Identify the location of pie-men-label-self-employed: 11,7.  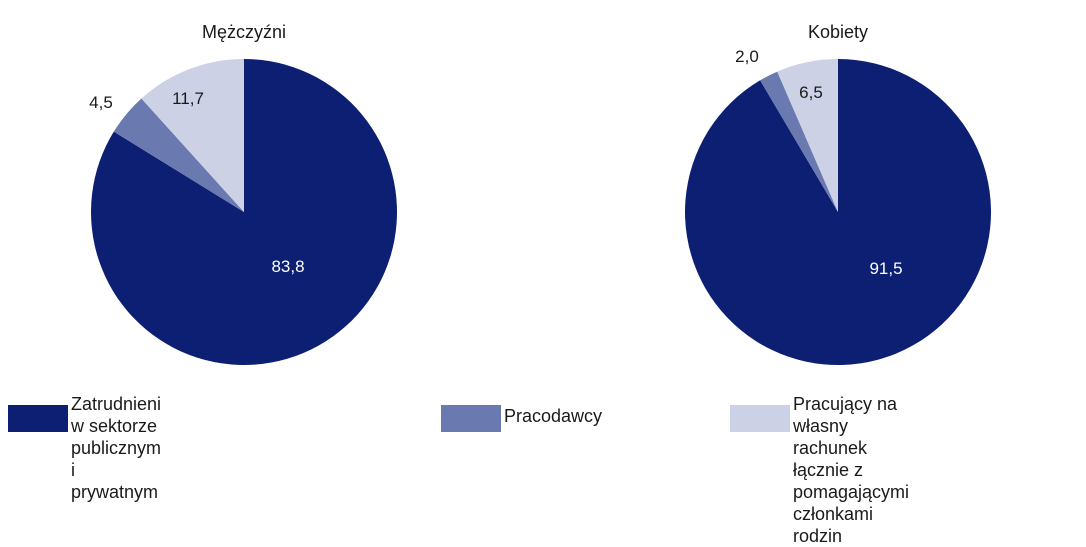
(188, 98).